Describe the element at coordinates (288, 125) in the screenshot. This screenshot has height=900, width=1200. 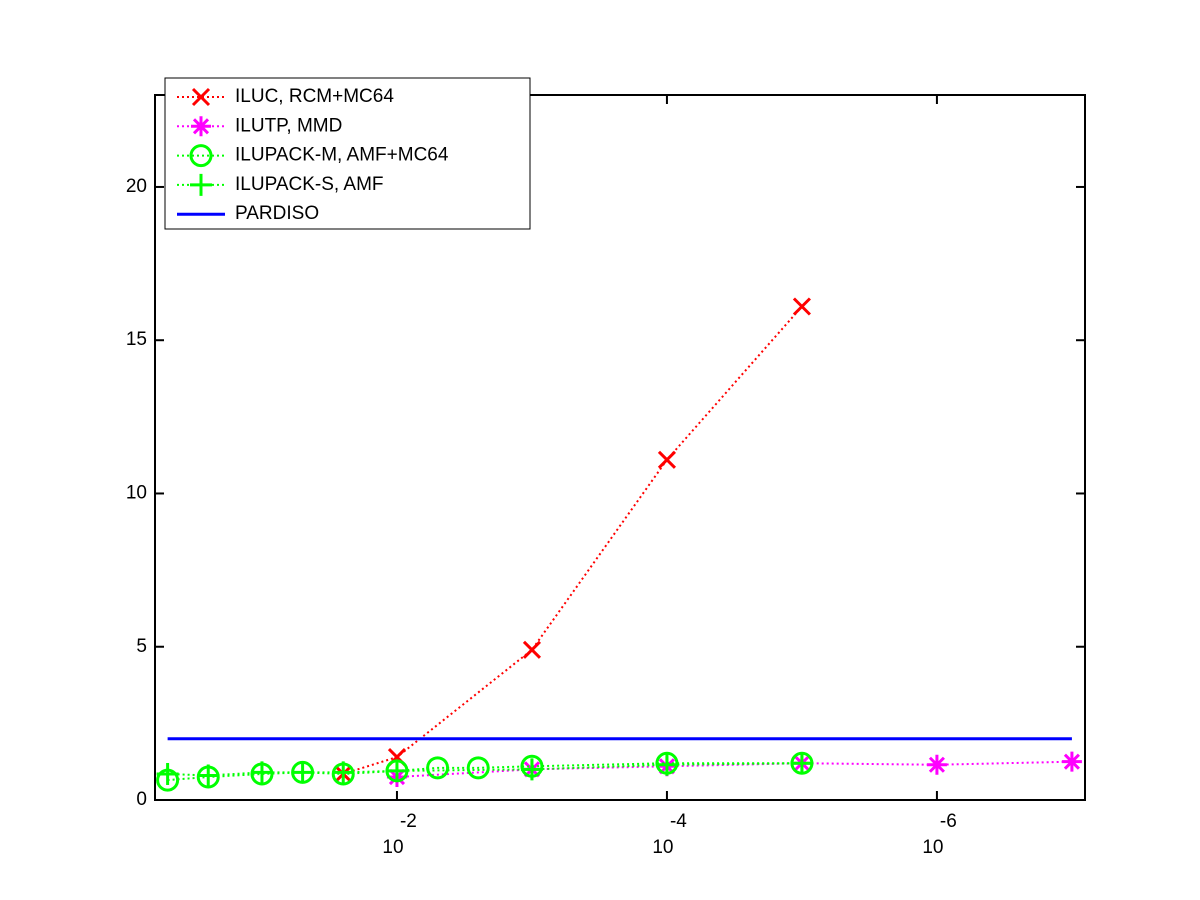
I see `legend-label: ILUTP, MMD` at that location.